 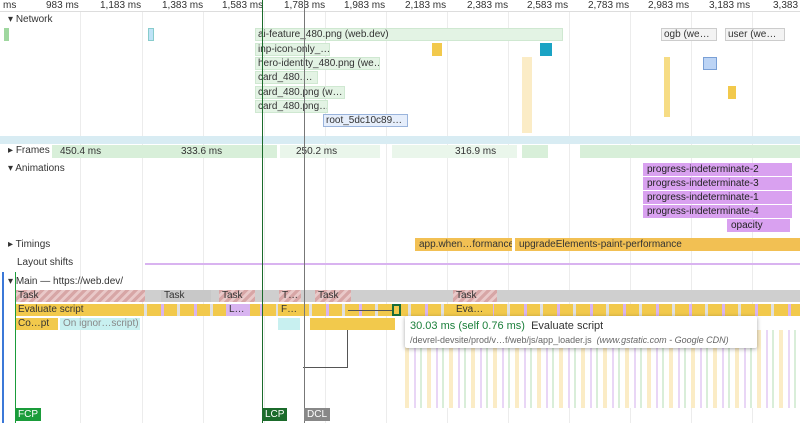 I want to click on frame-duration: 333.6 ms, so click(x=202, y=151).